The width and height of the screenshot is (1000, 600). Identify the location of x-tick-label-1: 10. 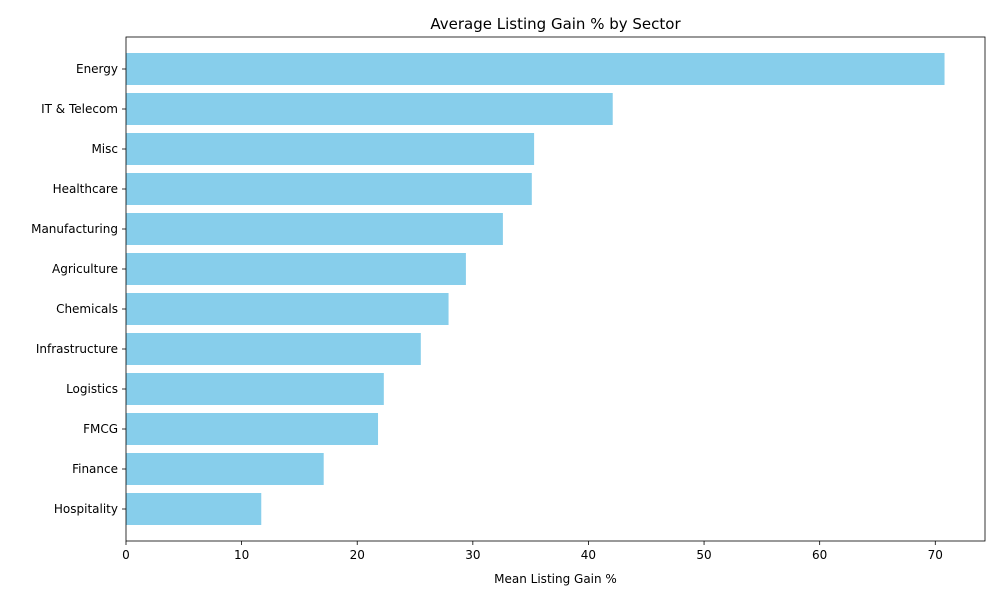
(241, 555).